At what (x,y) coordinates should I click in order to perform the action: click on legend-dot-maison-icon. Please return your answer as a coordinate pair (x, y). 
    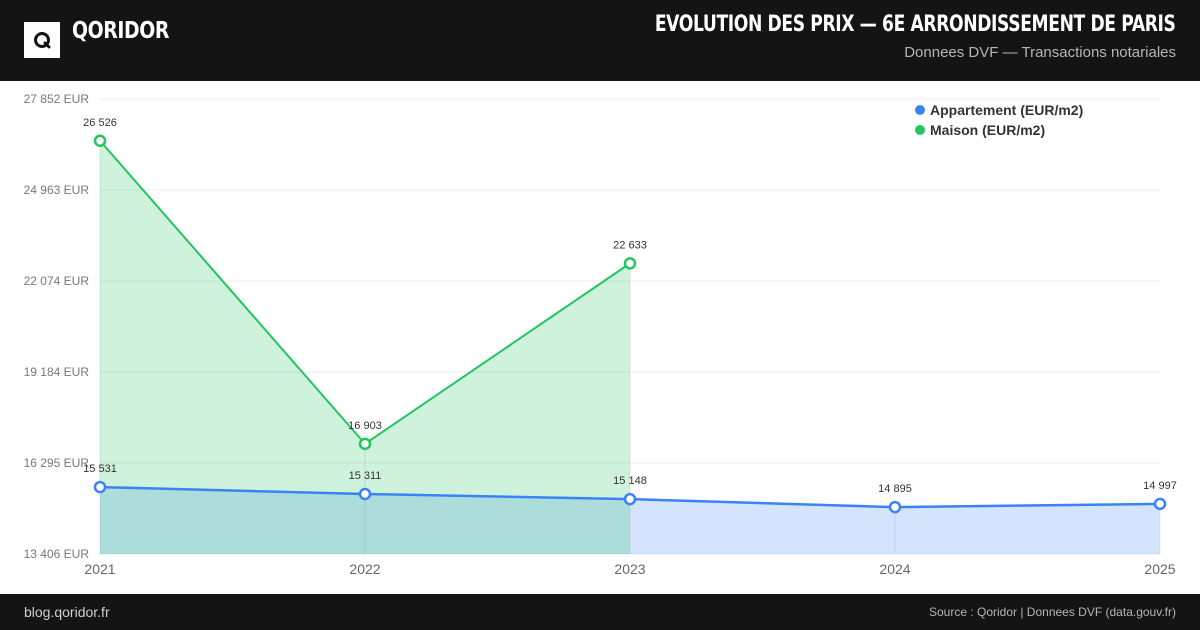
    Looking at the image, I should click on (920, 130).